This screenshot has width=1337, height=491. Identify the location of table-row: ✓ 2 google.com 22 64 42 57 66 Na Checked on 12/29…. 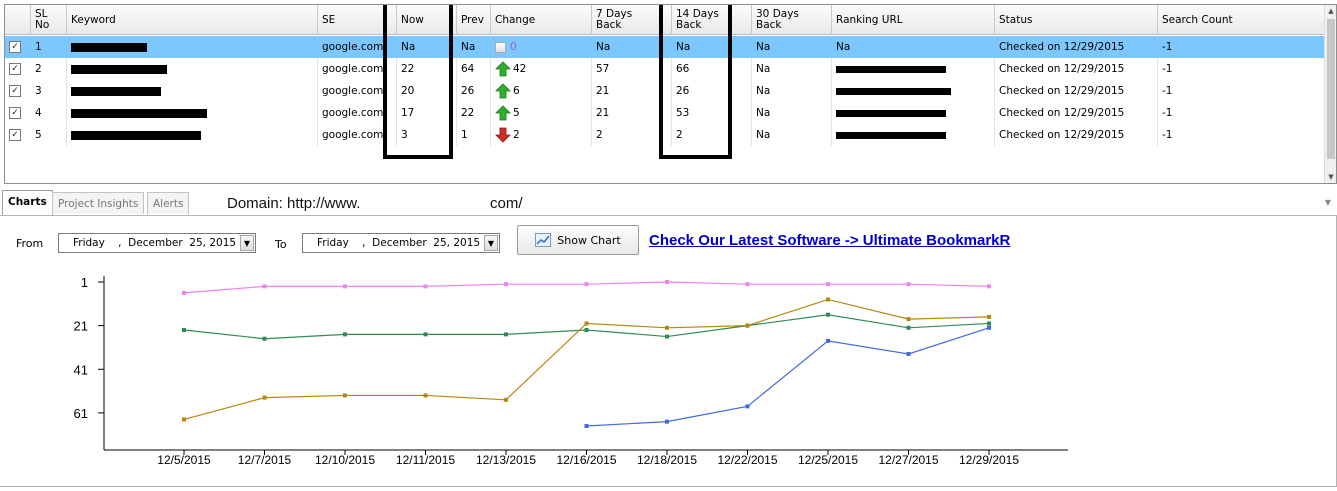
(665, 69).